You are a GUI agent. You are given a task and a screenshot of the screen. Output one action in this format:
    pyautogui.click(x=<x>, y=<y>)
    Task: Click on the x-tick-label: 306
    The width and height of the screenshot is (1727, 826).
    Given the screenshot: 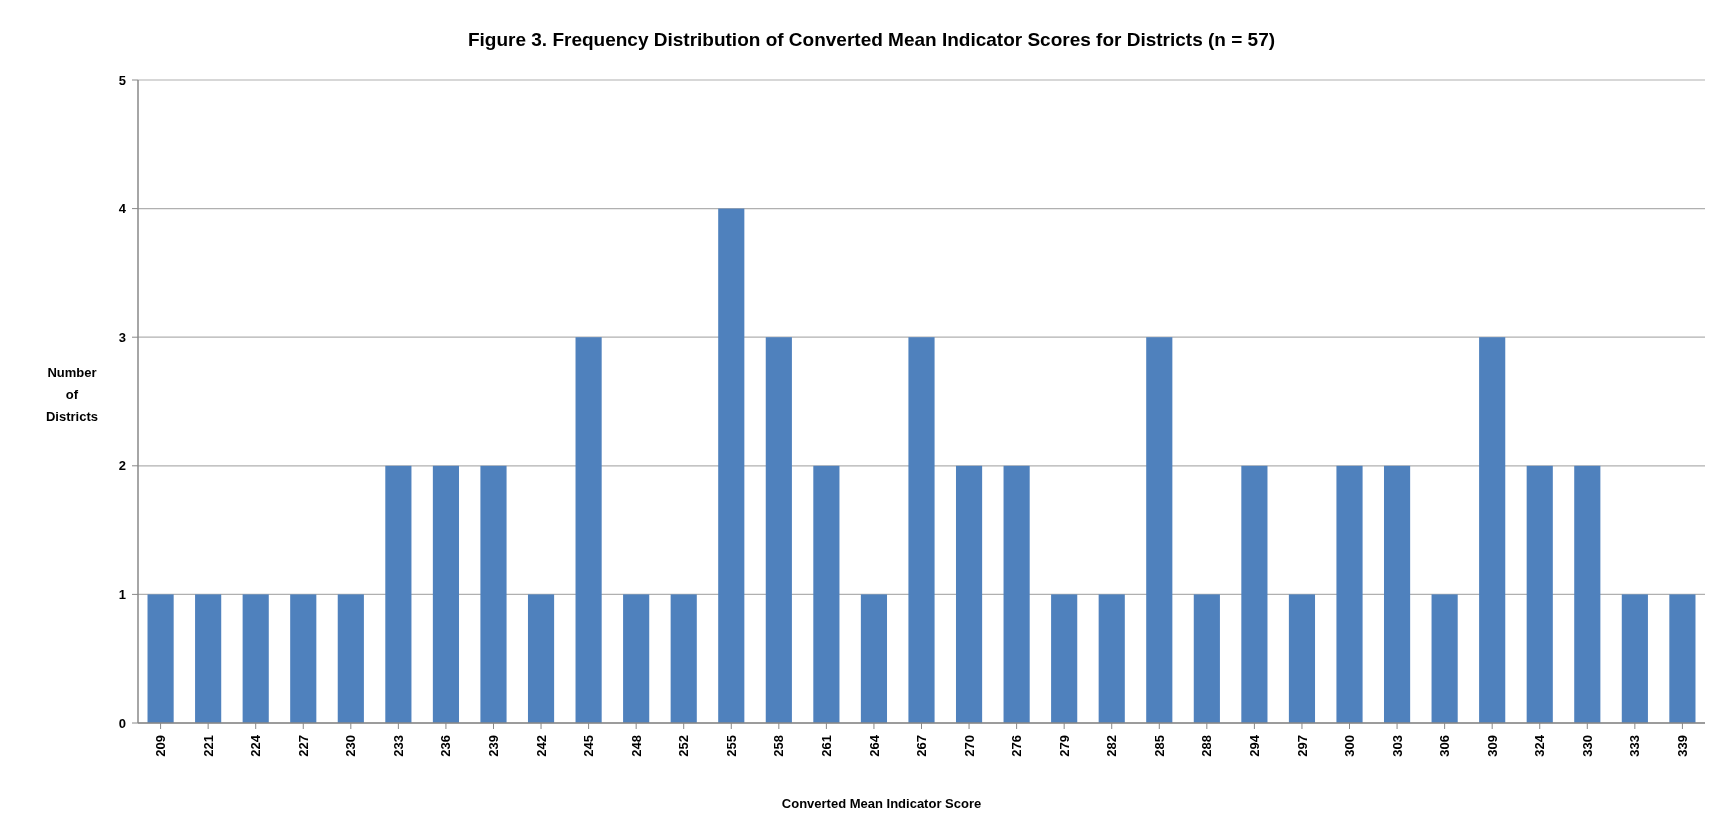 What is the action you would take?
    pyautogui.click(x=1445, y=746)
    